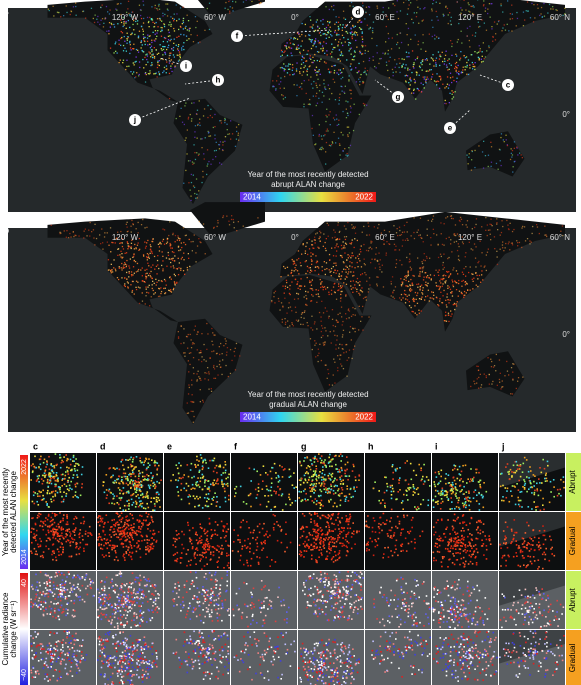  I want to click on legend-title: abrupt ALAN change, so click(308, 184).